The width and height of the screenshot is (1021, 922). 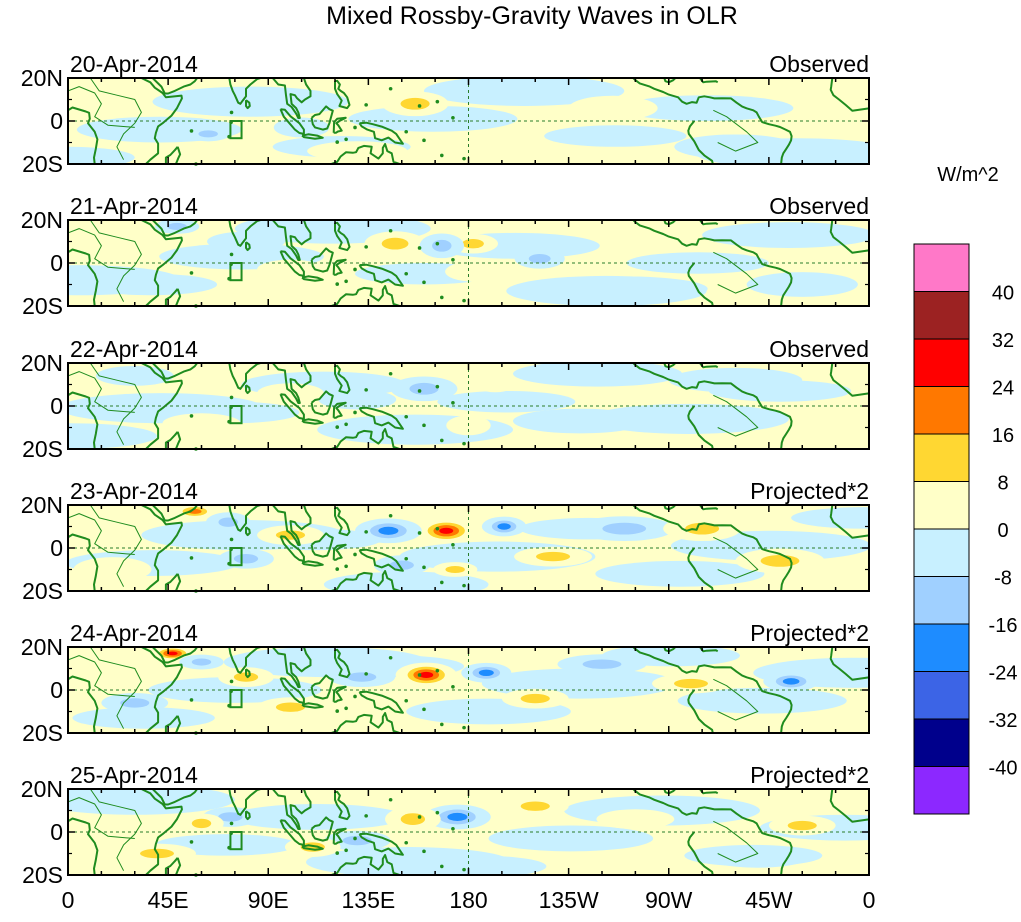 What do you see at coordinates (1002, 531) in the screenshot?
I see `colorbar-label: 0` at bounding box center [1002, 531].